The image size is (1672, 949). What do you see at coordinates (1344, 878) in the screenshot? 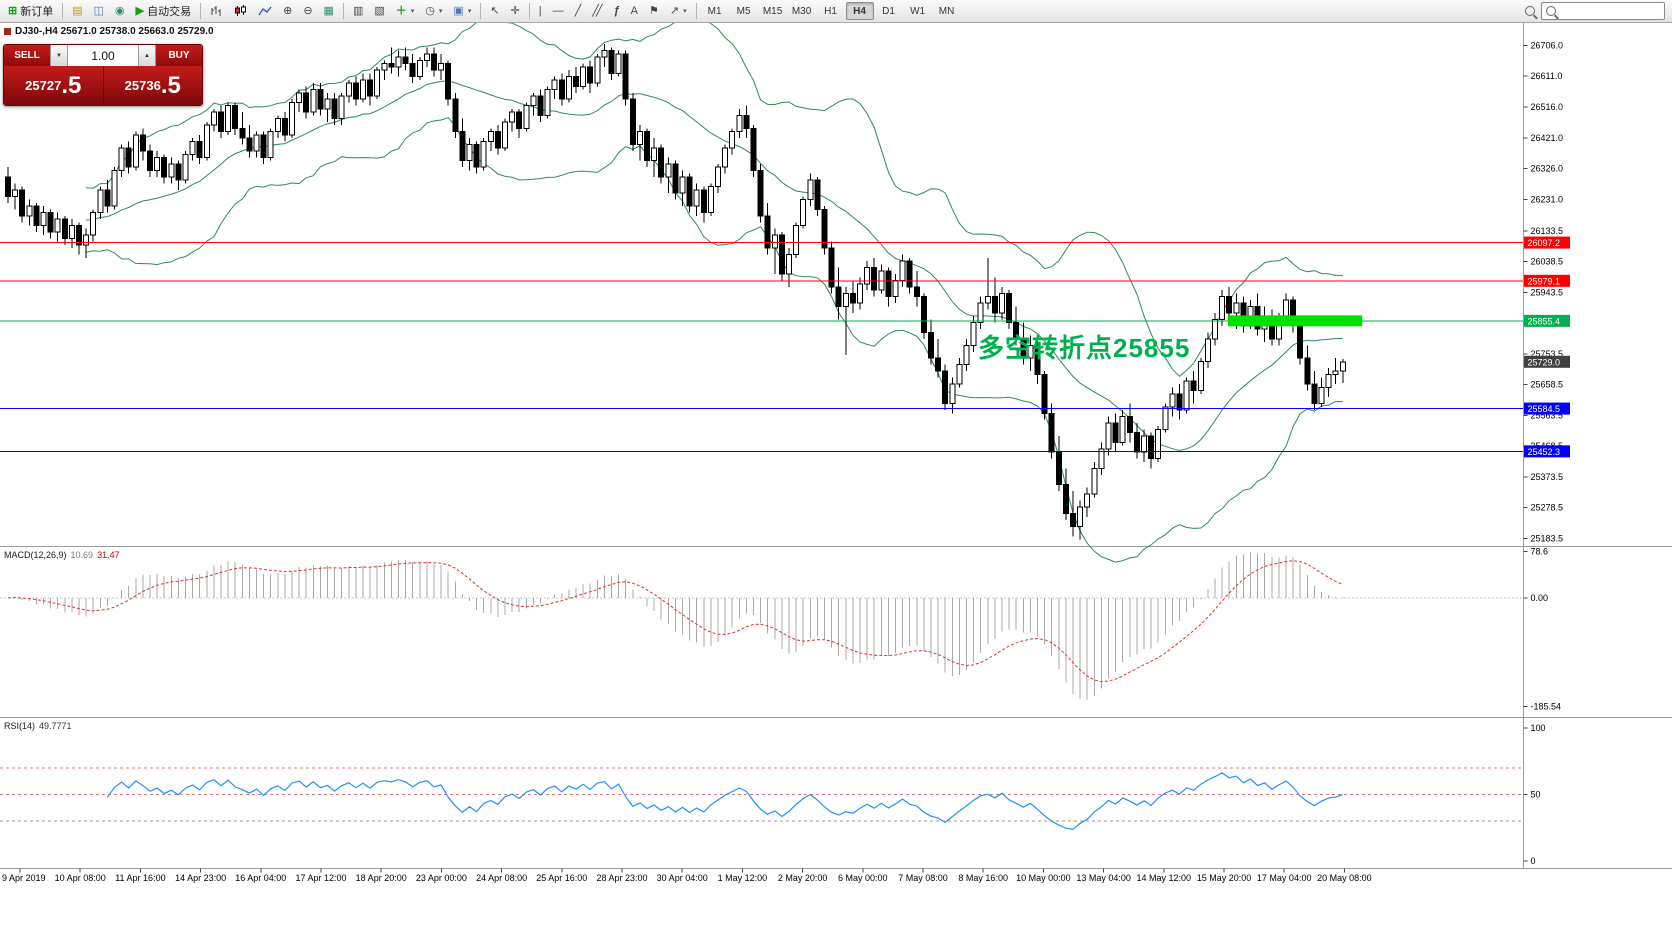
I see `time-tick-label: 20 May 08:00` at bounding box center [1344, 878].